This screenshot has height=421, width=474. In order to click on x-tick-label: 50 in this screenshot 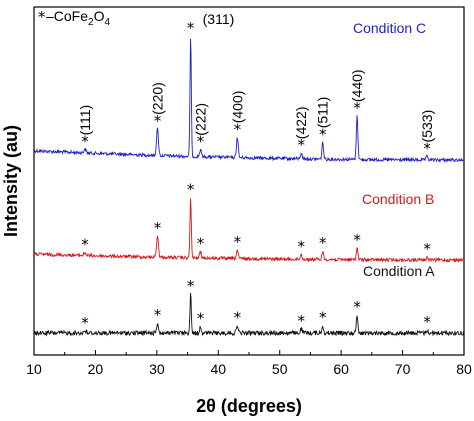, I will do `click(280, 369)`.